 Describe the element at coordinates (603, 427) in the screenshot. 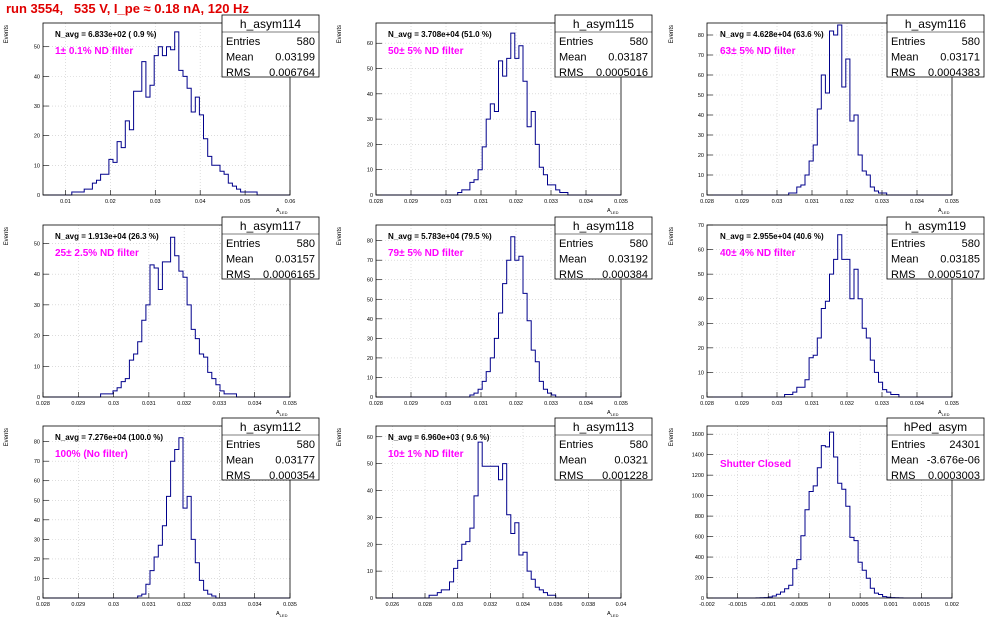

I see `histogram-name: h_asym113` at that location.